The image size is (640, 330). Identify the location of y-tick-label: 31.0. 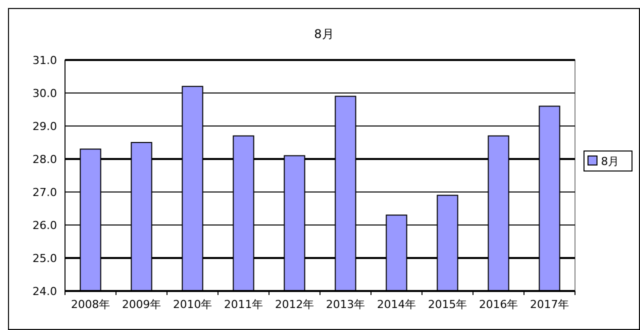
(44, 60).